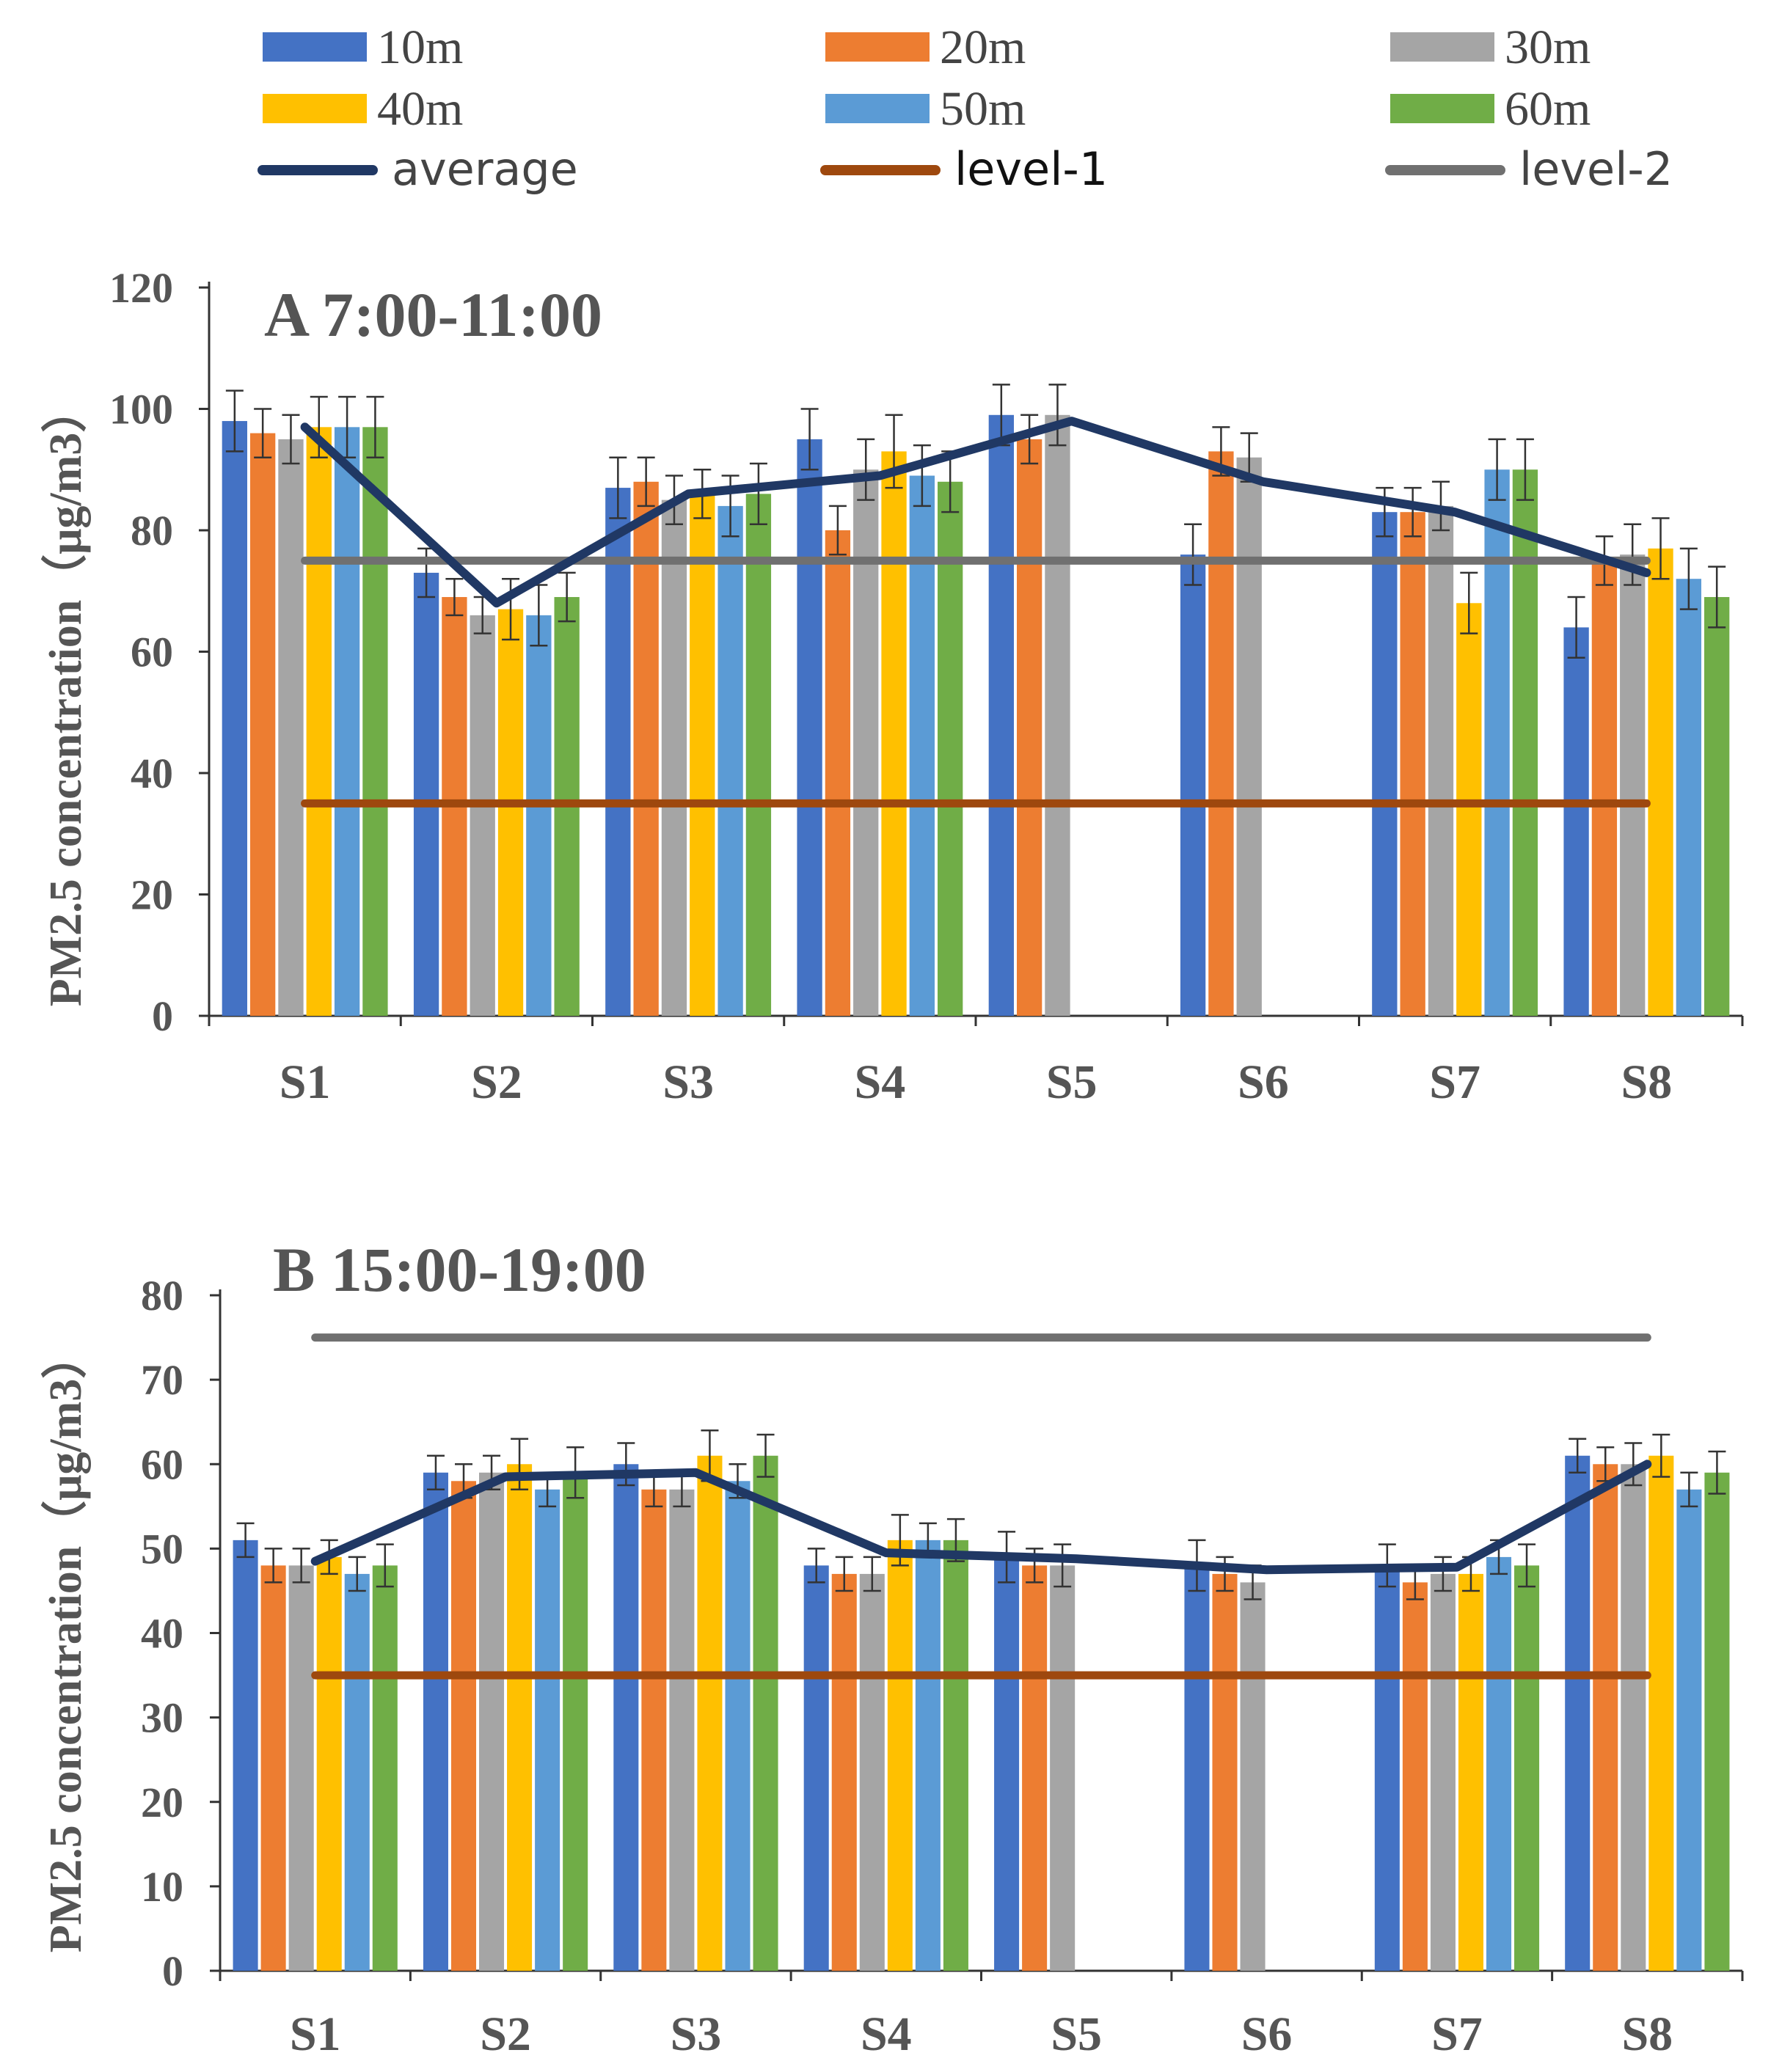  I want to click on panel-b-ytick-label: 10, so click(162, 1887).